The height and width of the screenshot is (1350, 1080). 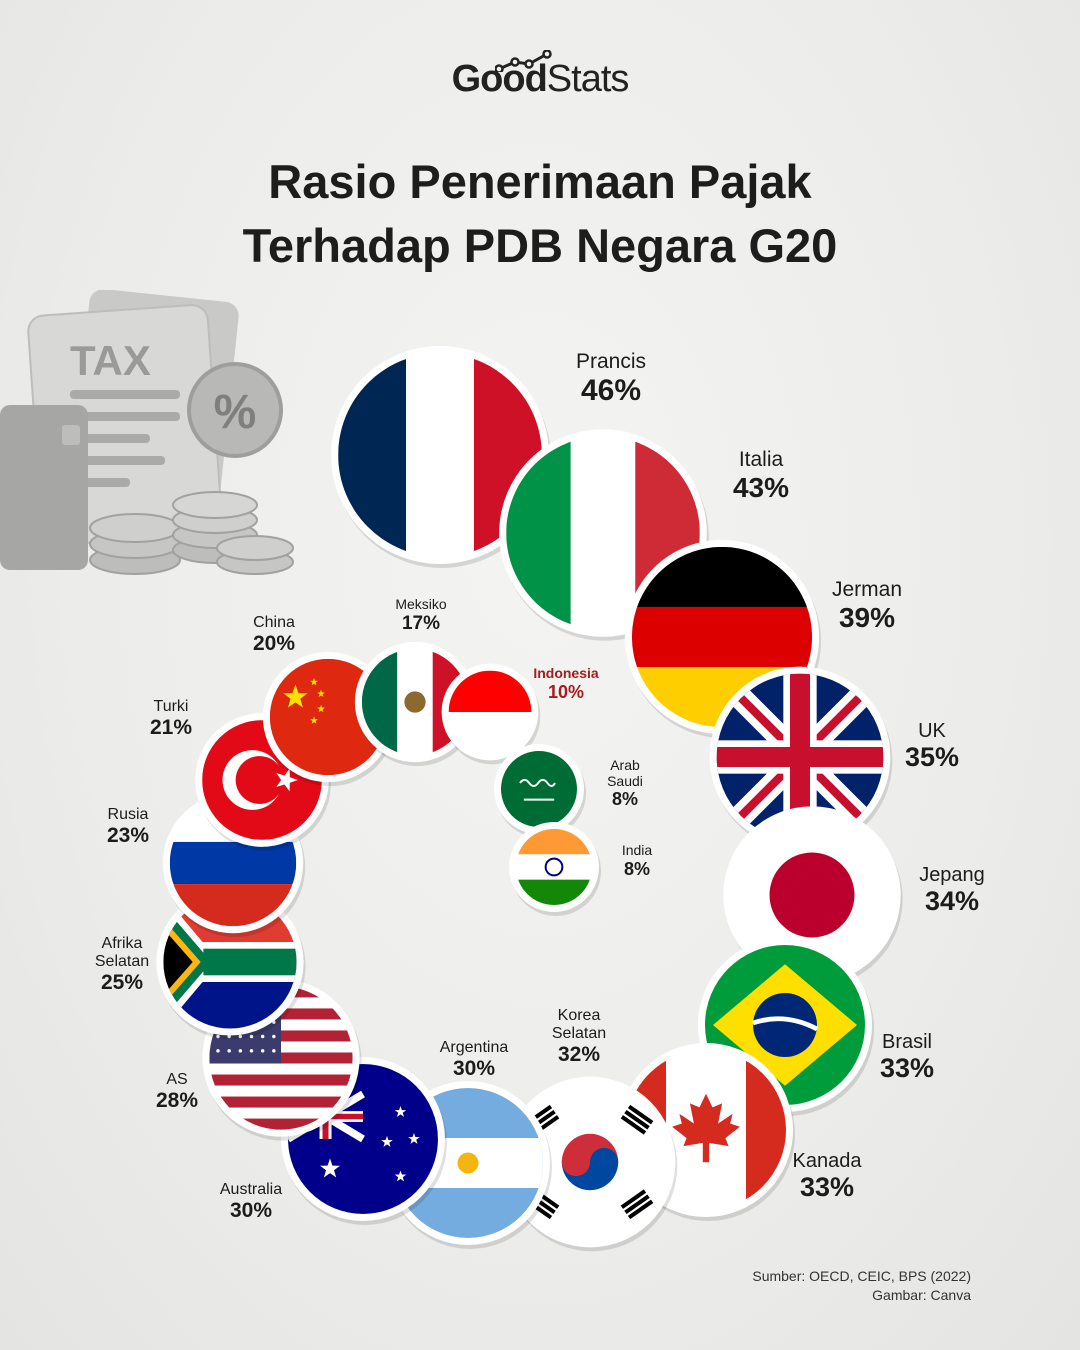 I want to click on australia-value: 30%, so click(x=251, y=1210).